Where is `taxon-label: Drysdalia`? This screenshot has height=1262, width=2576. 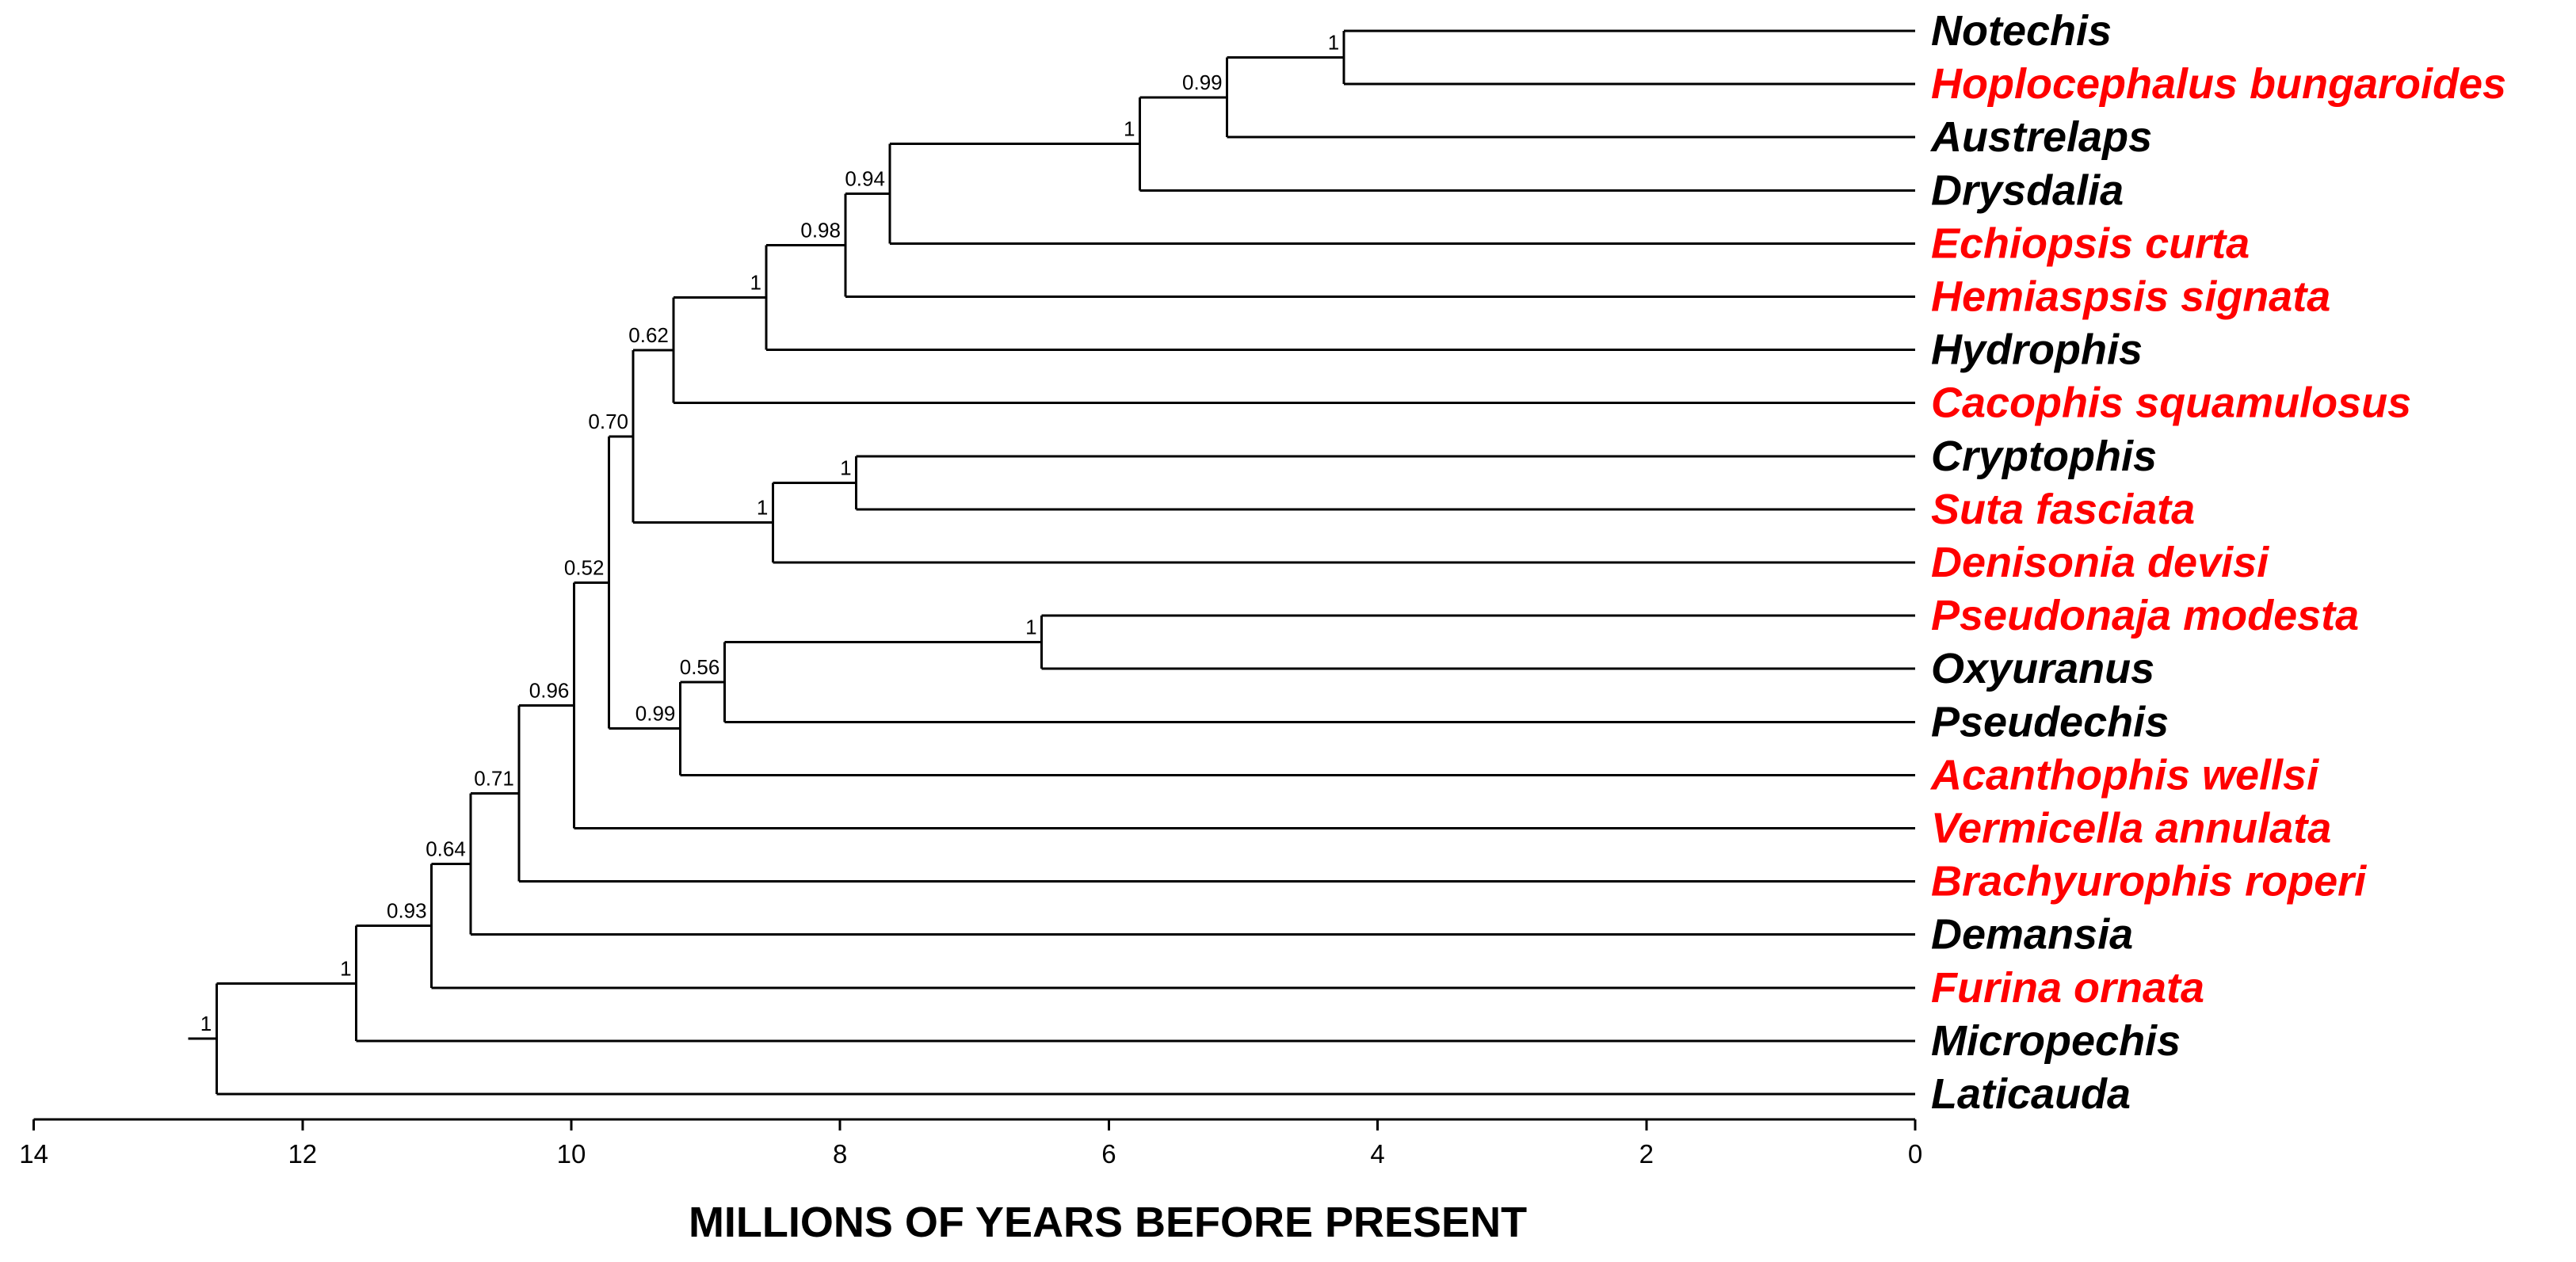
taxon-label: Drysdalia is located at coordinates (2027, 190).